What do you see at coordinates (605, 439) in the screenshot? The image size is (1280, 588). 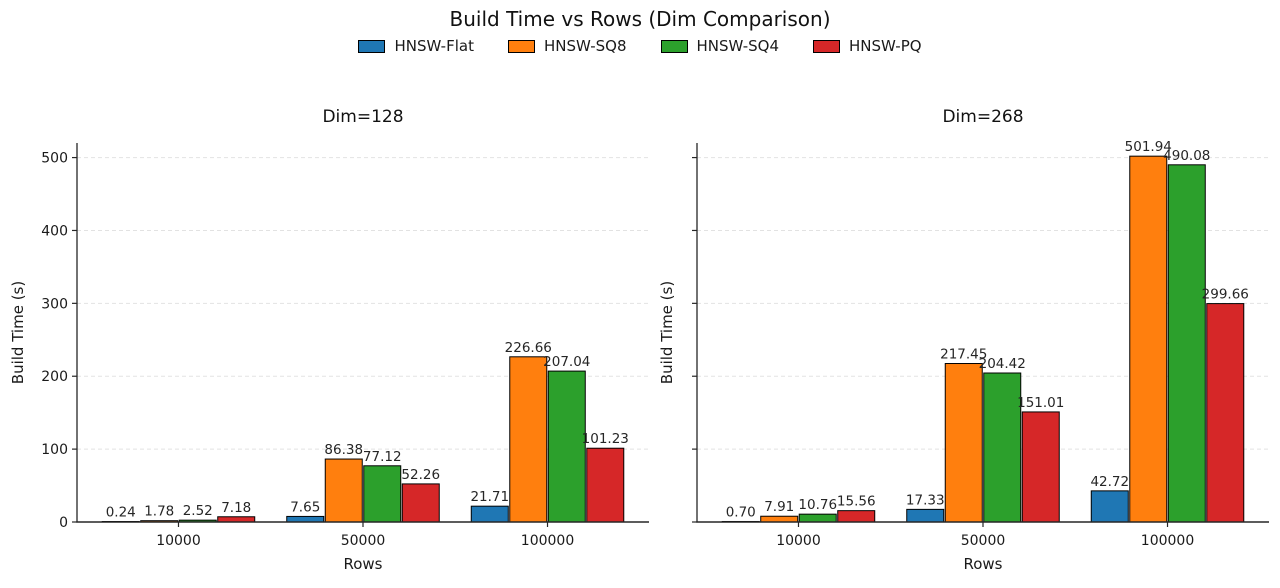 I see `bar-value-label: 101.23` at bounding box center [605, 439].